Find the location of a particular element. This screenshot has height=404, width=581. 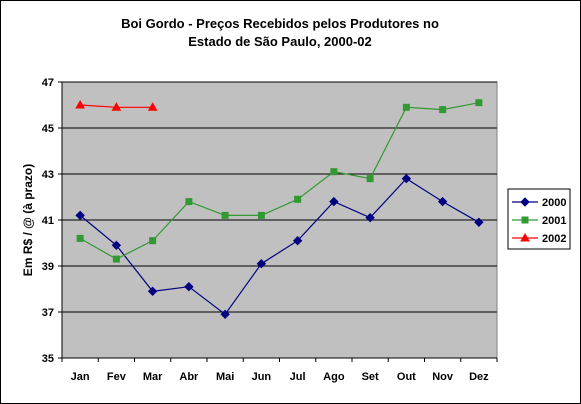

x-tick-label: Dez is located at coordinates (479, 377).